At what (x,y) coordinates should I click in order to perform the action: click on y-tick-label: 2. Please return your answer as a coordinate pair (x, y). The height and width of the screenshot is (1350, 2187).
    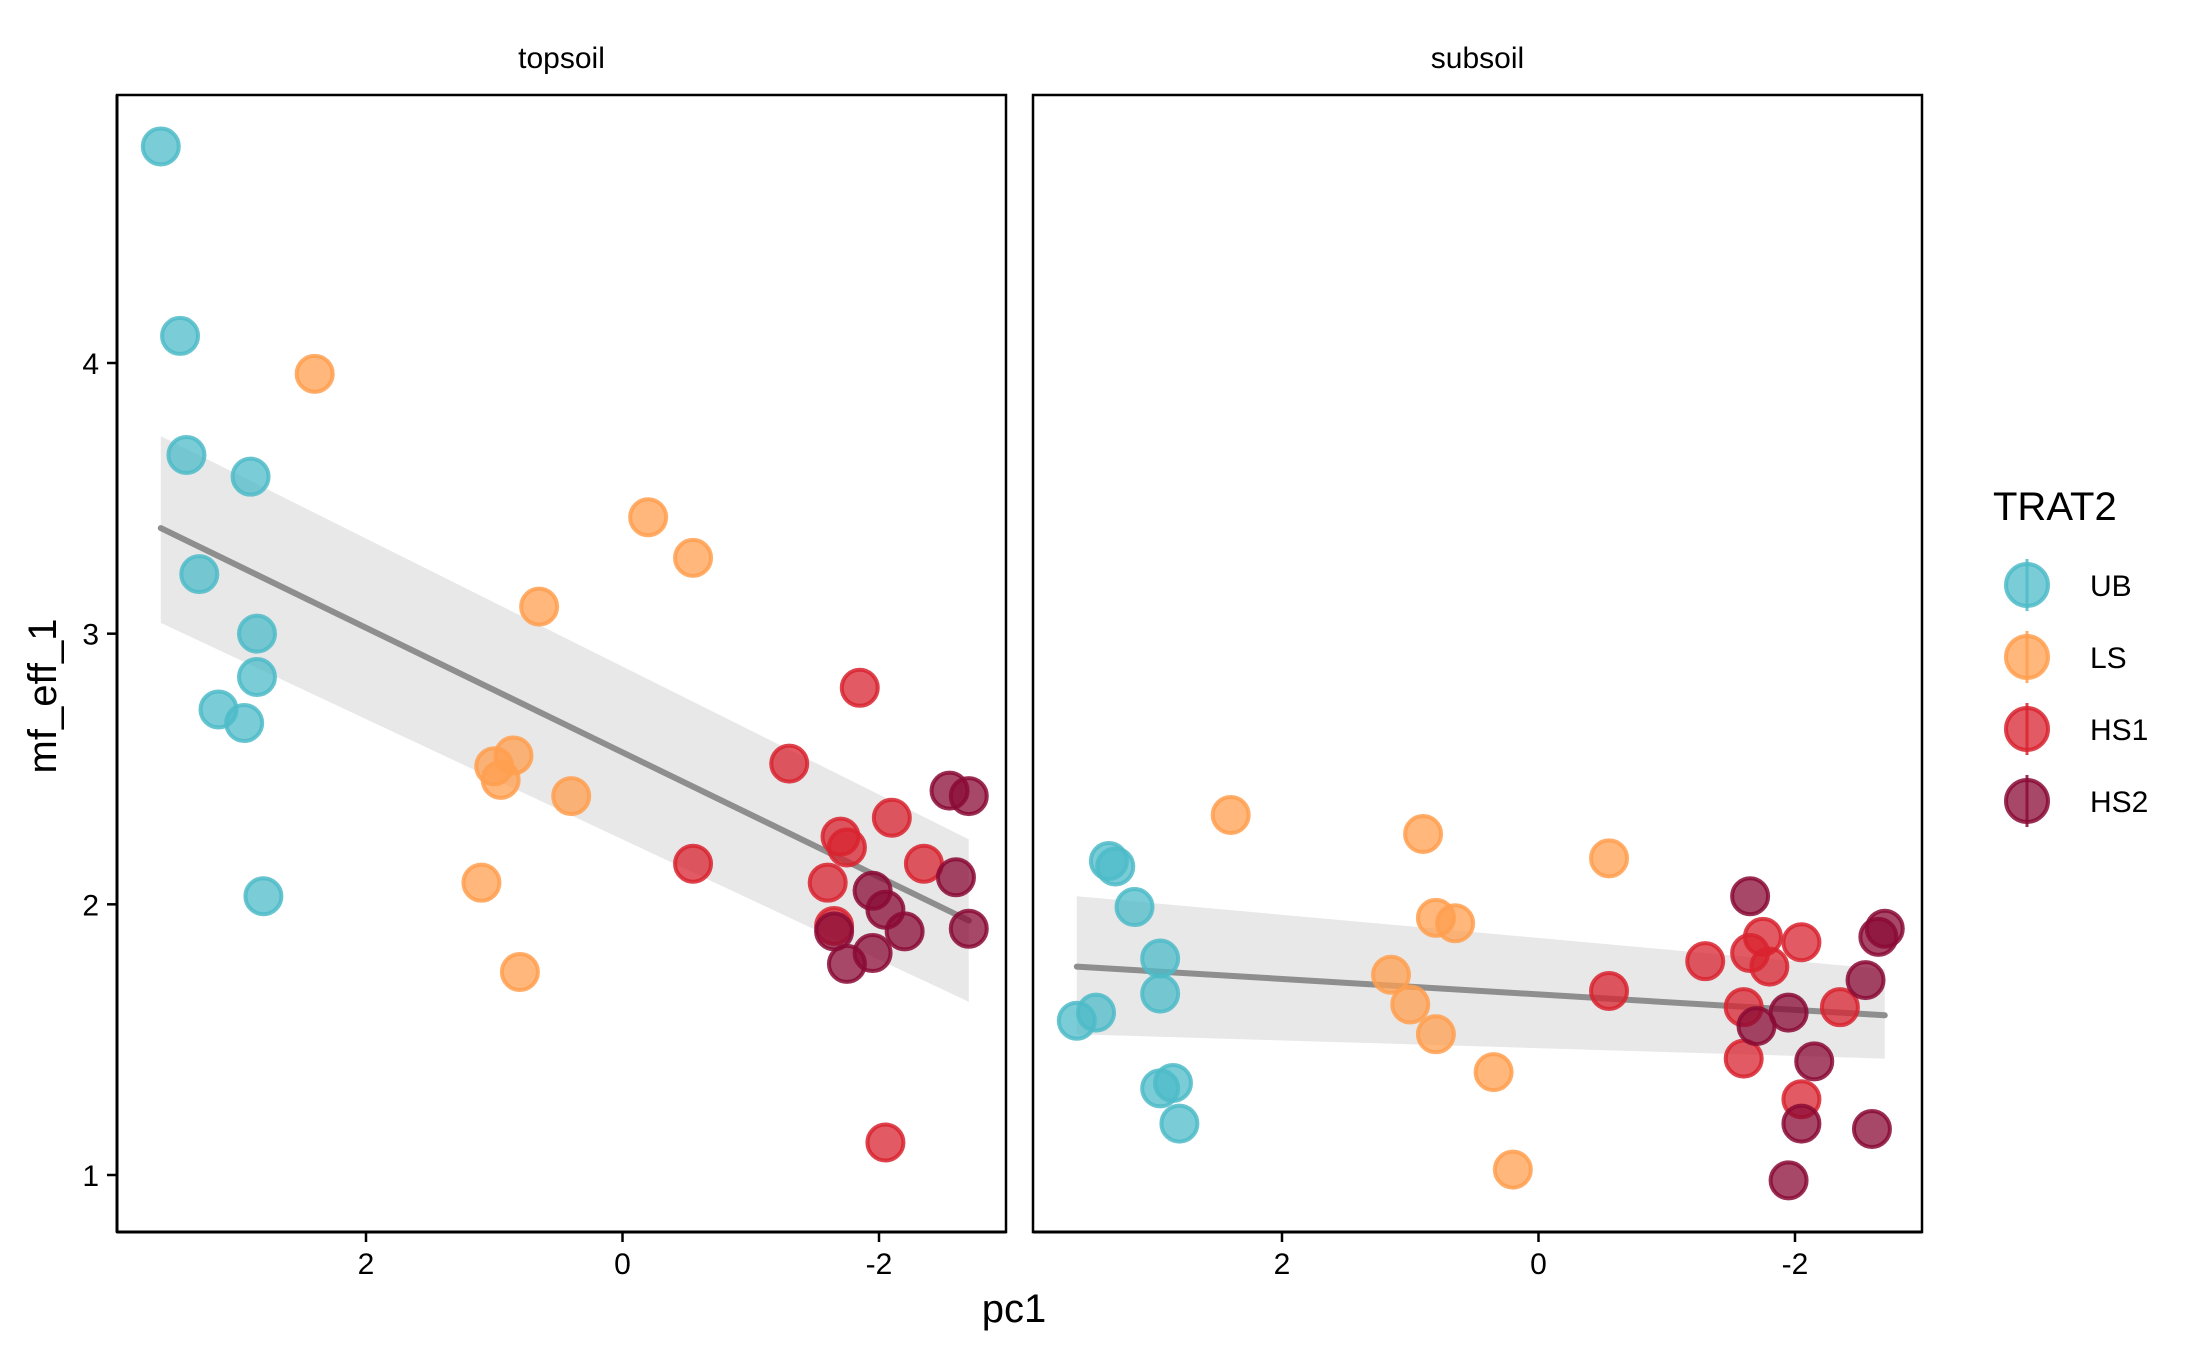
    Looking at the image, I should click on (90, 905).